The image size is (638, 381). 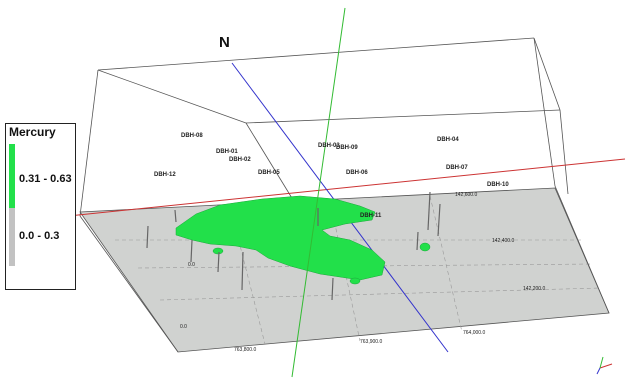 I want to click on legend-swatch-low, so click(x=12, y=237).